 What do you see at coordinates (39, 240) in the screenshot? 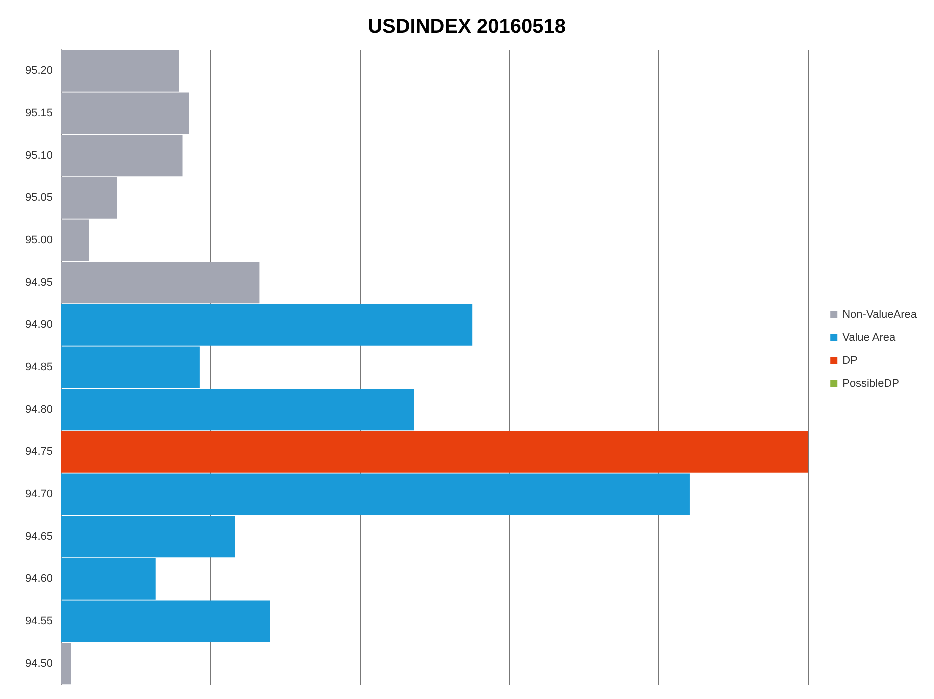
I see `y-tick-label: 95.00` at bounding box center [39, 240].